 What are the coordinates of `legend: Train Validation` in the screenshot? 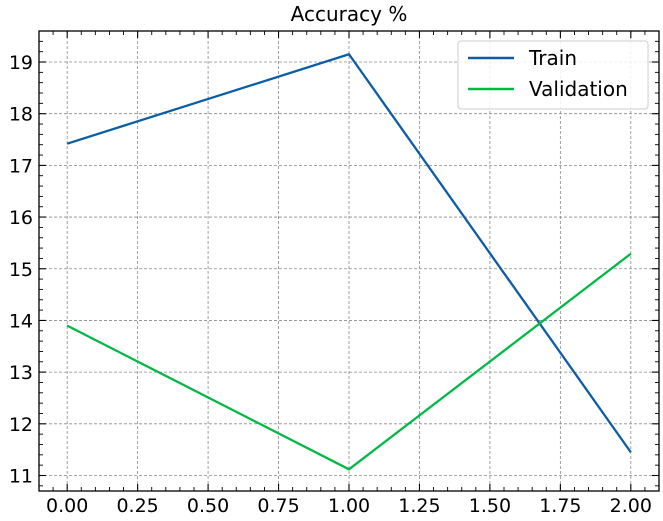 It's located at (553, 75).